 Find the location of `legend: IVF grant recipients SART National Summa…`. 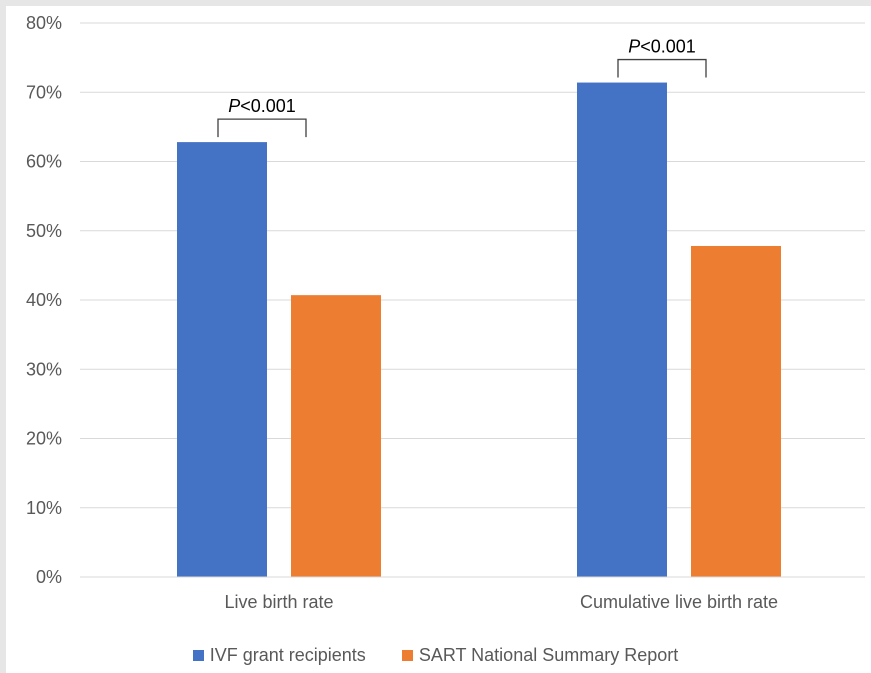

legend: IVF grant recipients SART National Summa… is located at coordinates (435, 655).